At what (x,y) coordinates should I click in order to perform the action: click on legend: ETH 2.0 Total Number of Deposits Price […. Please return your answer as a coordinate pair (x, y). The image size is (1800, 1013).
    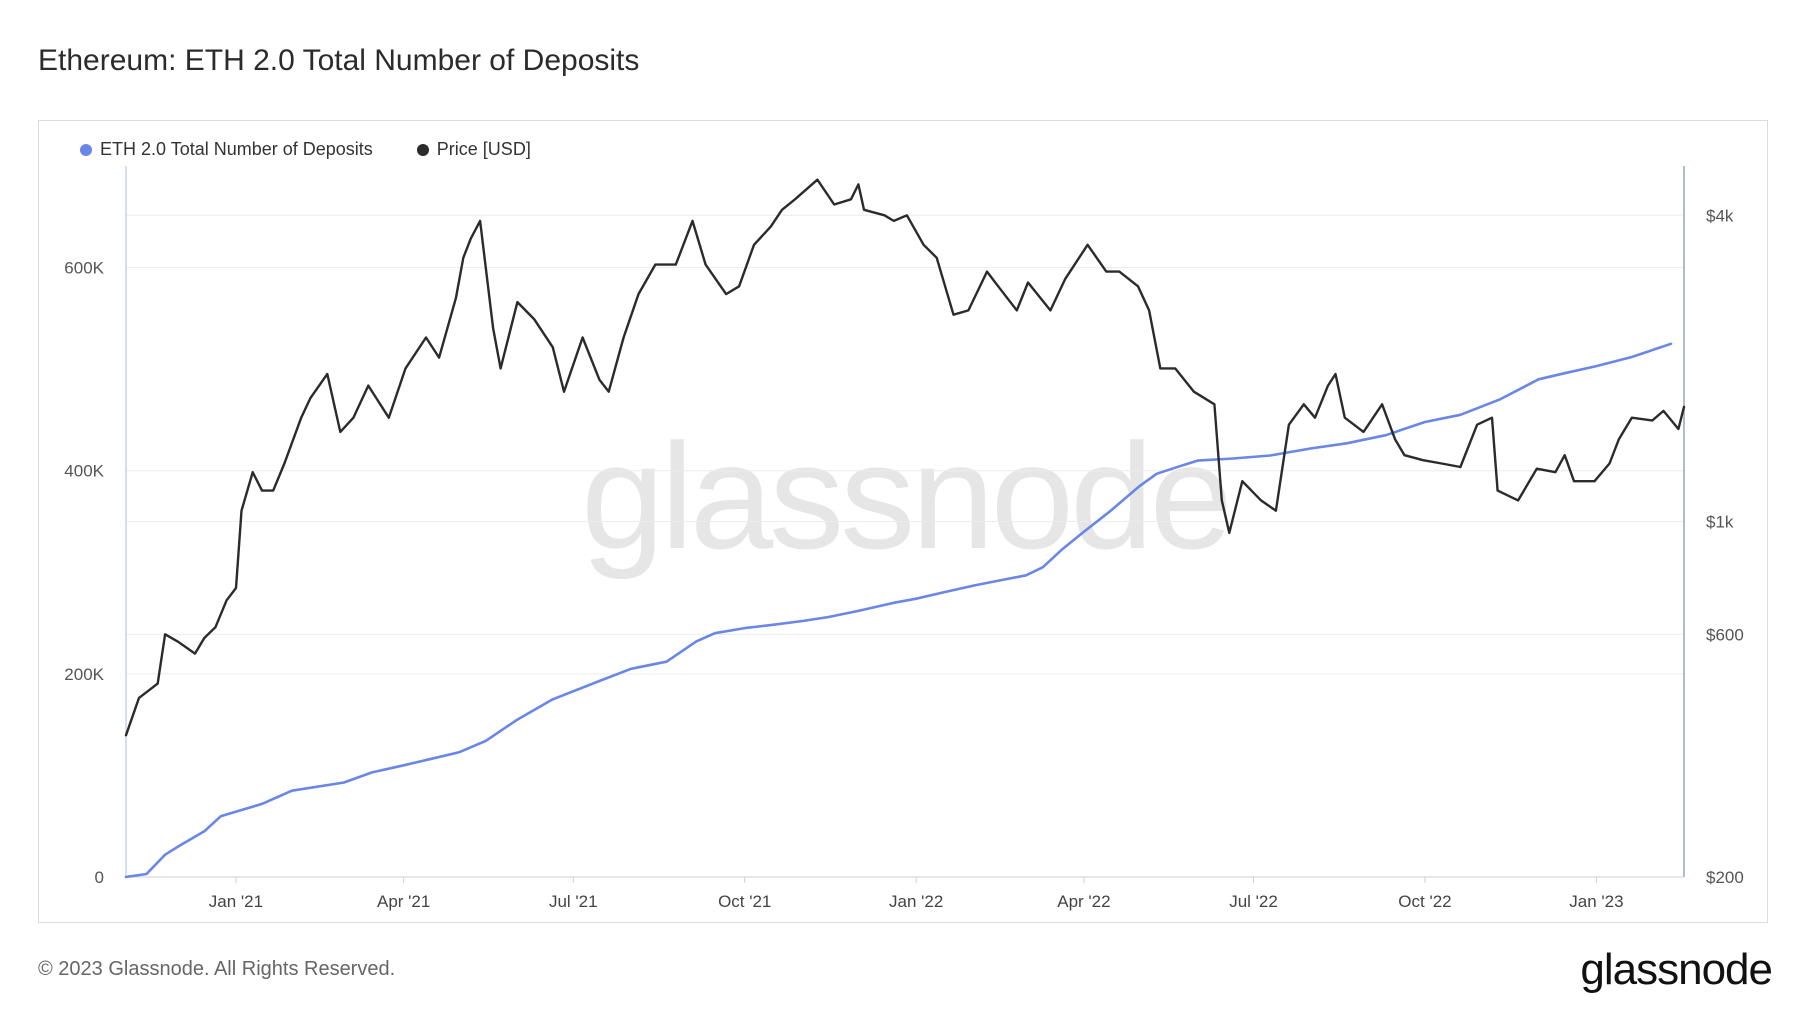
    Looking at the image, I should click on (305, 149).